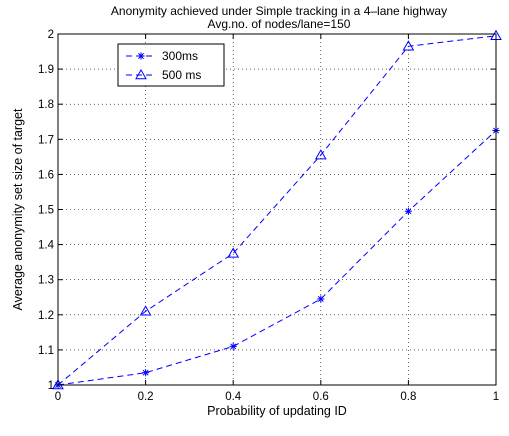 Image resolution: width=509 pixels, height=436 pixels. What do you see at coordinates (51, 386) in the screenshot?
I see `y-tick-label: 1` at bounding box center [51, 386].